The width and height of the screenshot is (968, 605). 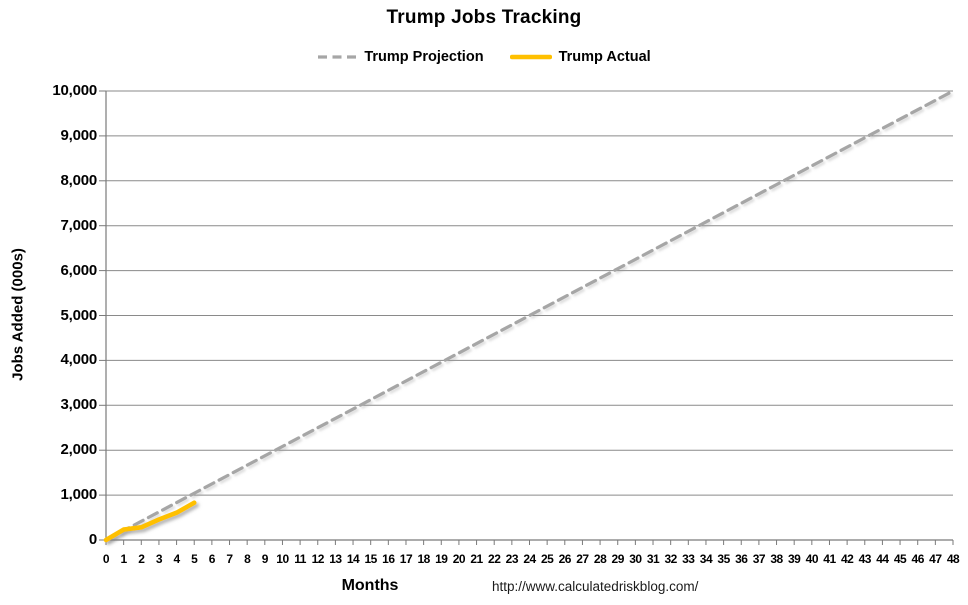 I want to click on y-tick-label: 0, so click(x=92, y=539).